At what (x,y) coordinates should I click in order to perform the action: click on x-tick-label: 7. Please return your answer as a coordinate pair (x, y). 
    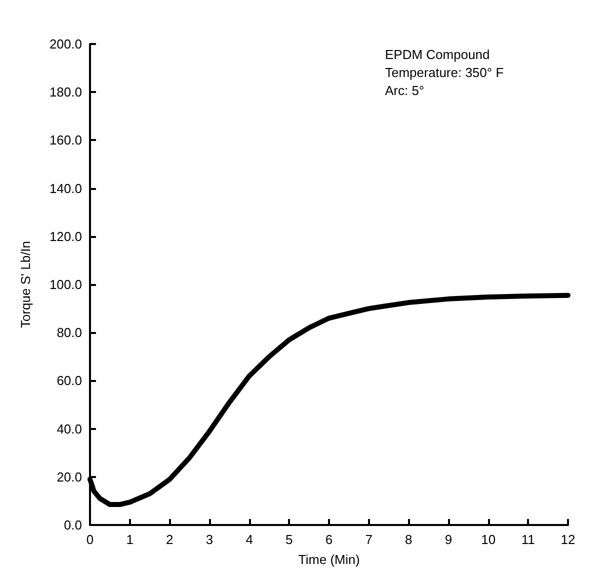
    Looking at the image, I should click on (368, 539).